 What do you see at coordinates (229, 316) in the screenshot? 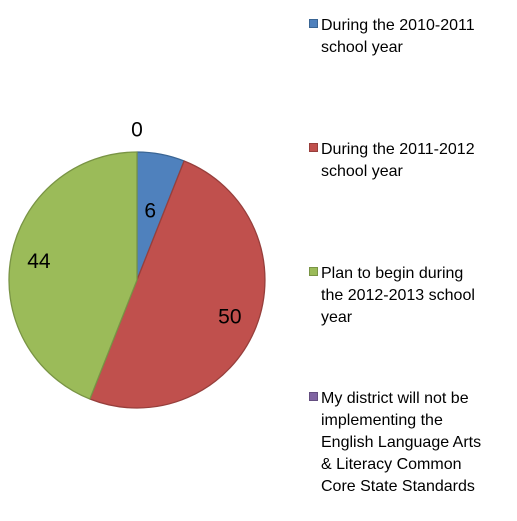
I see `data-label-slice-2: 50` at bounding box center [229, 316].